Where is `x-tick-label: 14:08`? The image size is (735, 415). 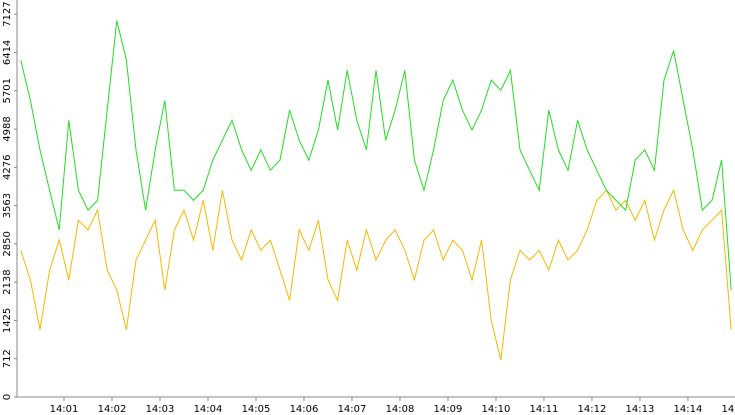 x-tick-label: 14:08 is located at coordinates (400, 409).